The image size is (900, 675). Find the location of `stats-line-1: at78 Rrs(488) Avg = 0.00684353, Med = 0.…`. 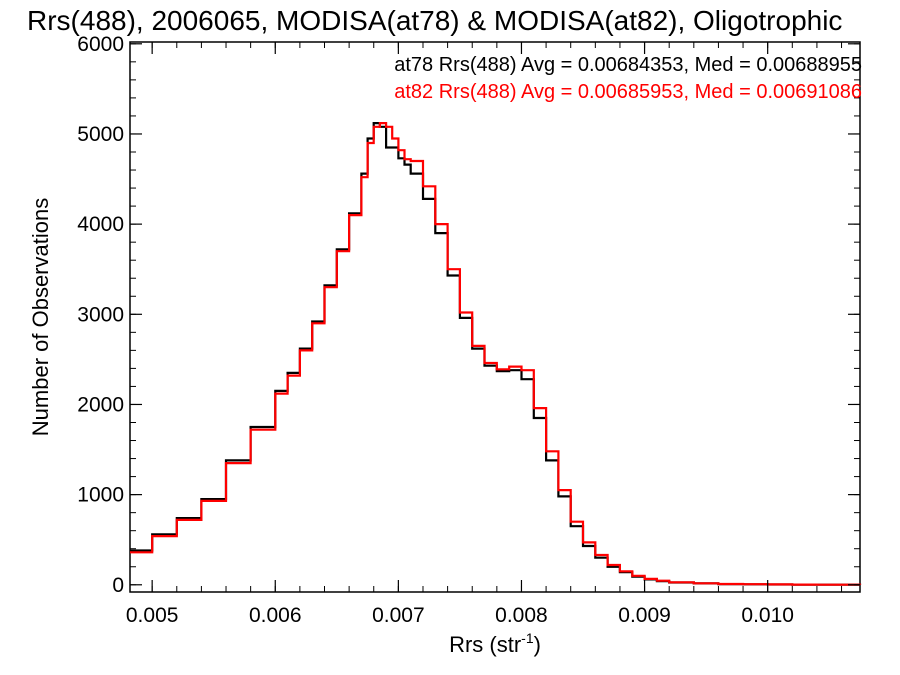

stats-line-1: at78 Rrs(488) Avg = 0.00684353, Med = 0.… is located at coordinates (628, 65).